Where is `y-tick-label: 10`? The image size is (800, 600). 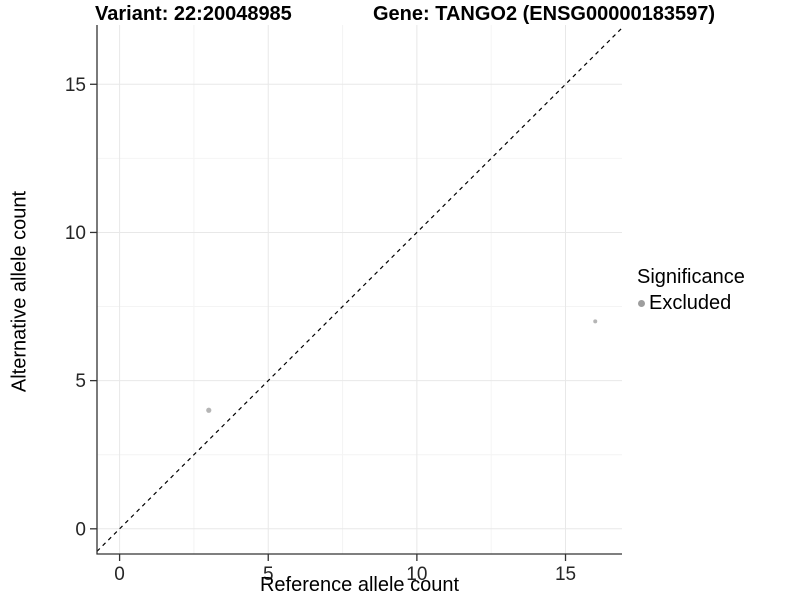 y-tick-label: 10 is located at coordinates (75, 233).